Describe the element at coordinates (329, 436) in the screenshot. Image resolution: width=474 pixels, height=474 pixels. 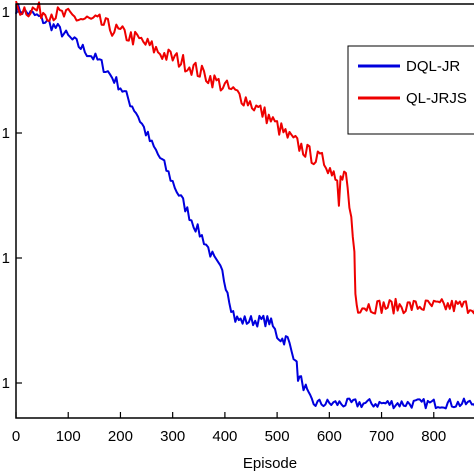
I see `x-tick-label: 600` at that location.